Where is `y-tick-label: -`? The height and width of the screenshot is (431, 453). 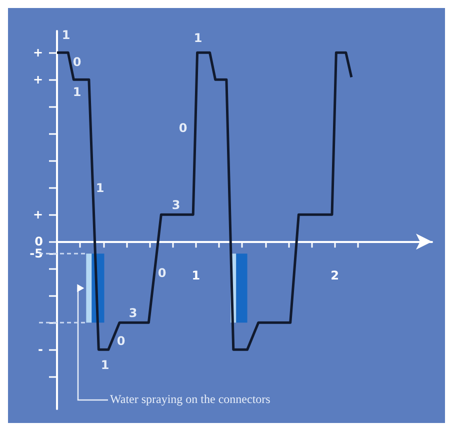
y-tick-label: - is located at coordinates (41, 349).